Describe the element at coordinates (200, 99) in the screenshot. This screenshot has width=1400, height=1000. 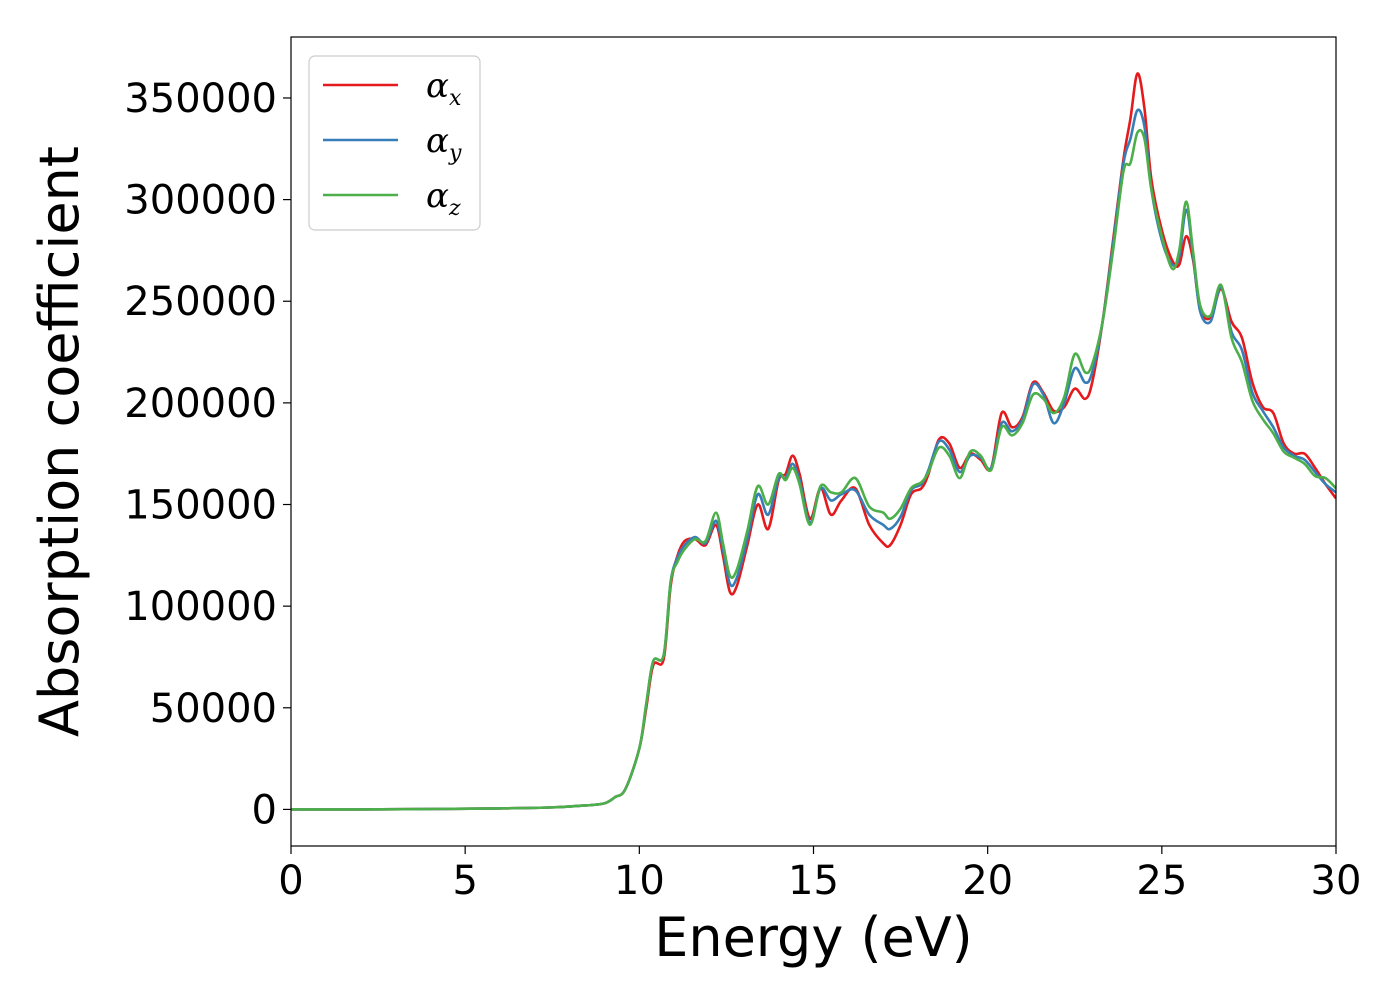
I see `y-tick-label: 350000` at that location.